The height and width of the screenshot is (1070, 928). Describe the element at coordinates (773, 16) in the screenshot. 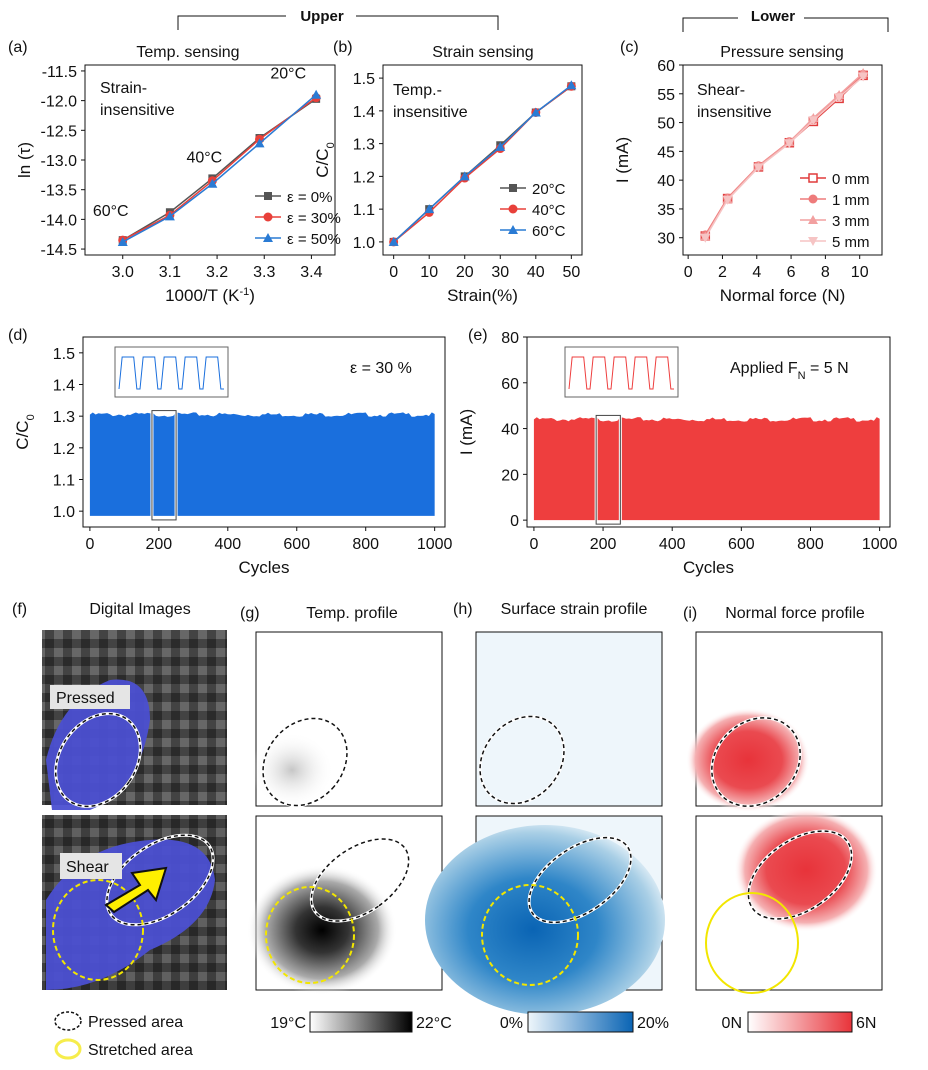

I see `lower-header: Lower` at that location.